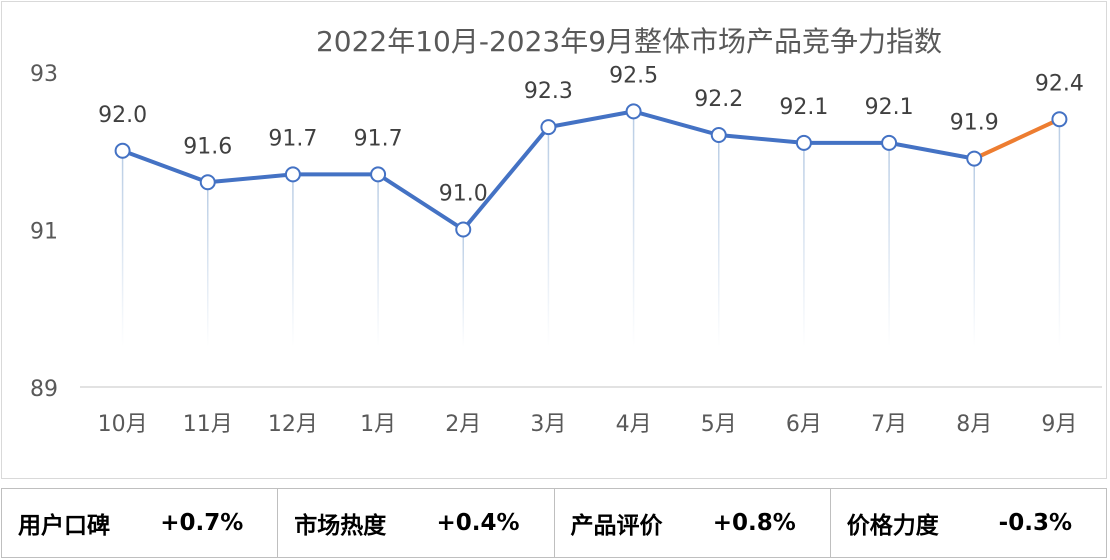 Image resolution: width=1110 pixels, height=560 pixels. Describe the element at coordinates (892, 526) in the screenshot. I see `metric-label: 价格力度` at that location.